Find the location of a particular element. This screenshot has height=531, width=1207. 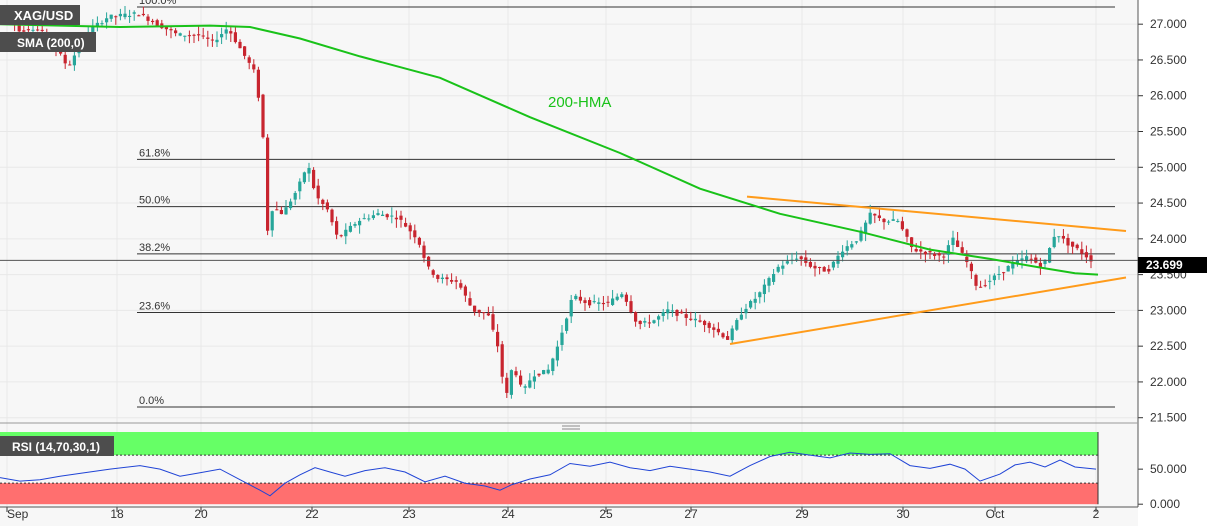

rsi-panel is located at coordinates (549, 468).